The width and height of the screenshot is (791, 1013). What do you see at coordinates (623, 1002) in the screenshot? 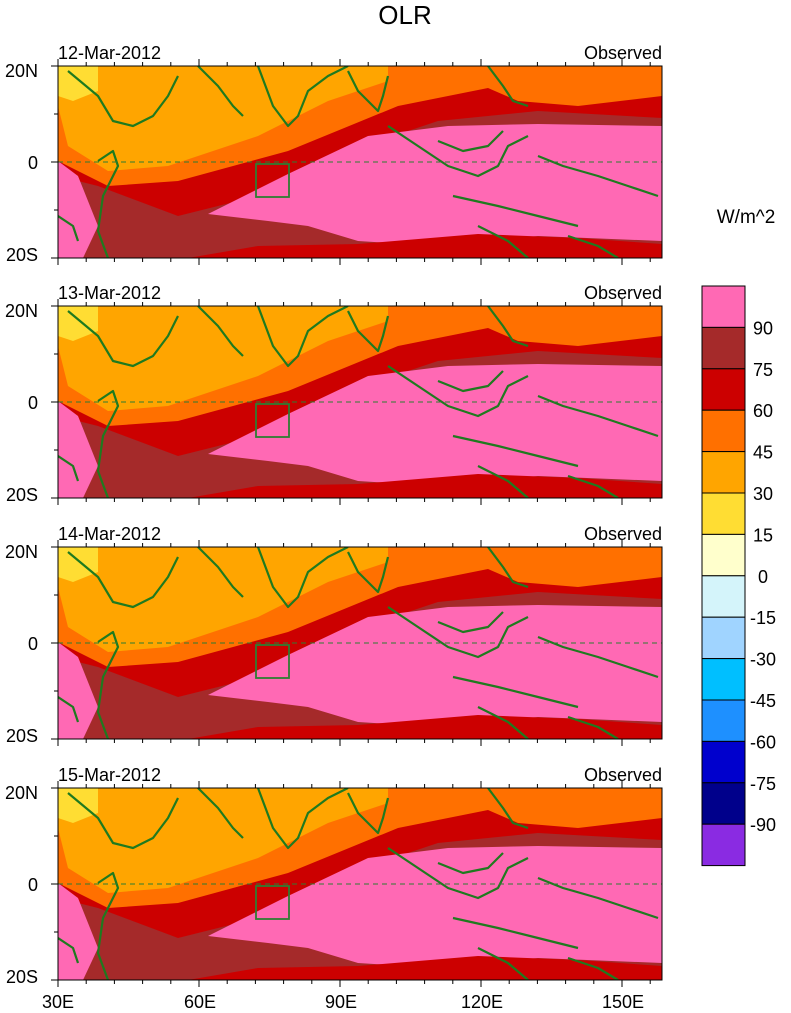
I see `longitude-label: 150E` at bounding box center [623, 1002].